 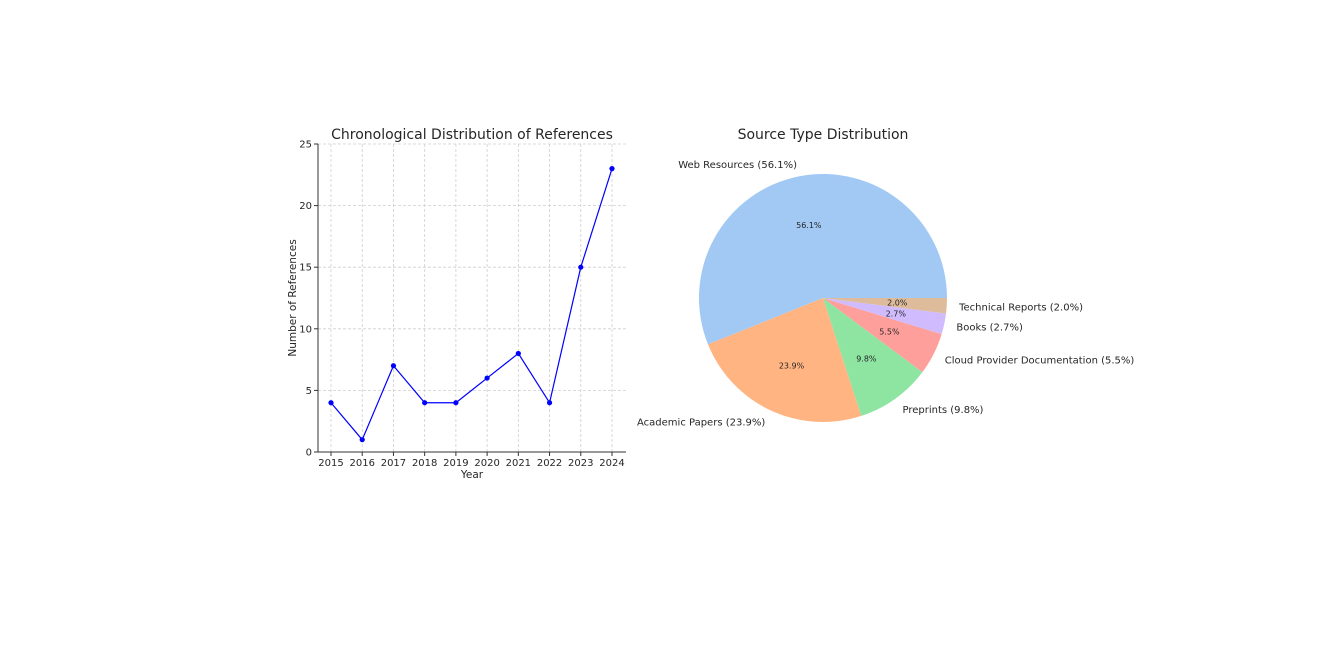 I want to click on line-chart-grid, so click(x=472, y=298).